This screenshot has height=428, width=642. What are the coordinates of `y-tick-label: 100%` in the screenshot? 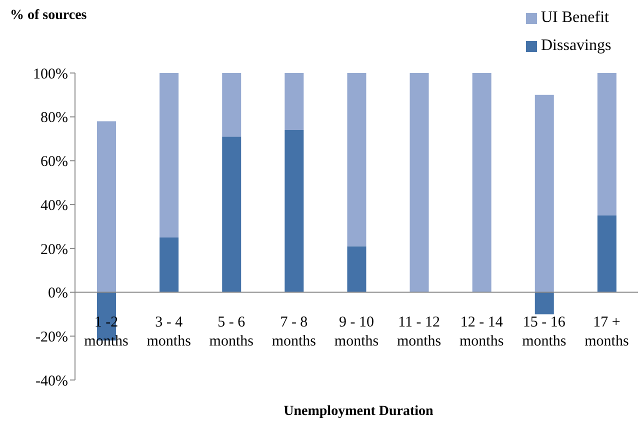 It's located at (50, 74).